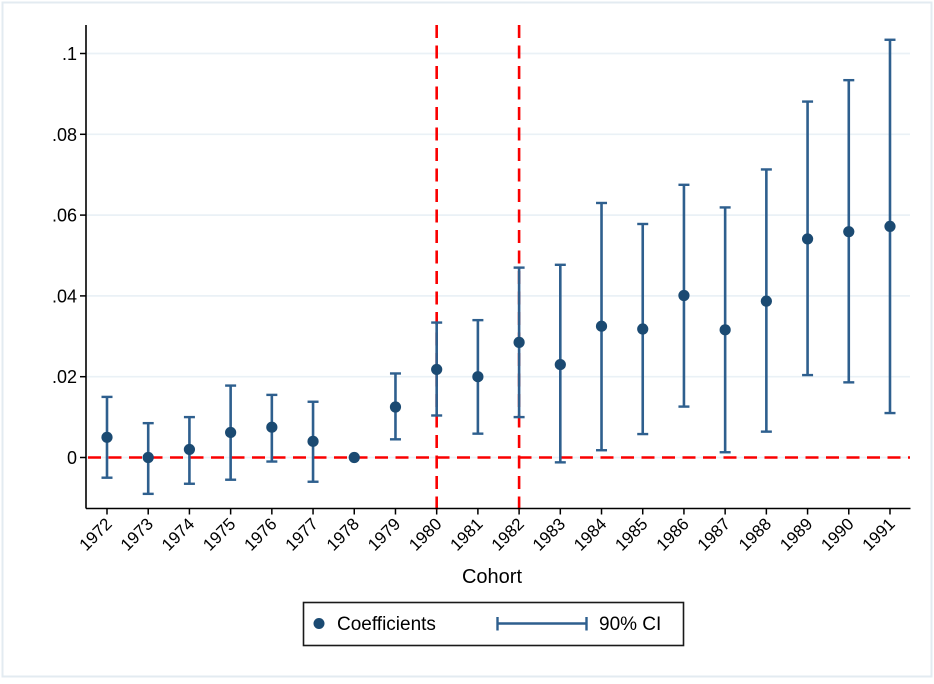 The height and width of the screenshot is (684, 934). I want to click on coef-point-1990, so click(849, 232).